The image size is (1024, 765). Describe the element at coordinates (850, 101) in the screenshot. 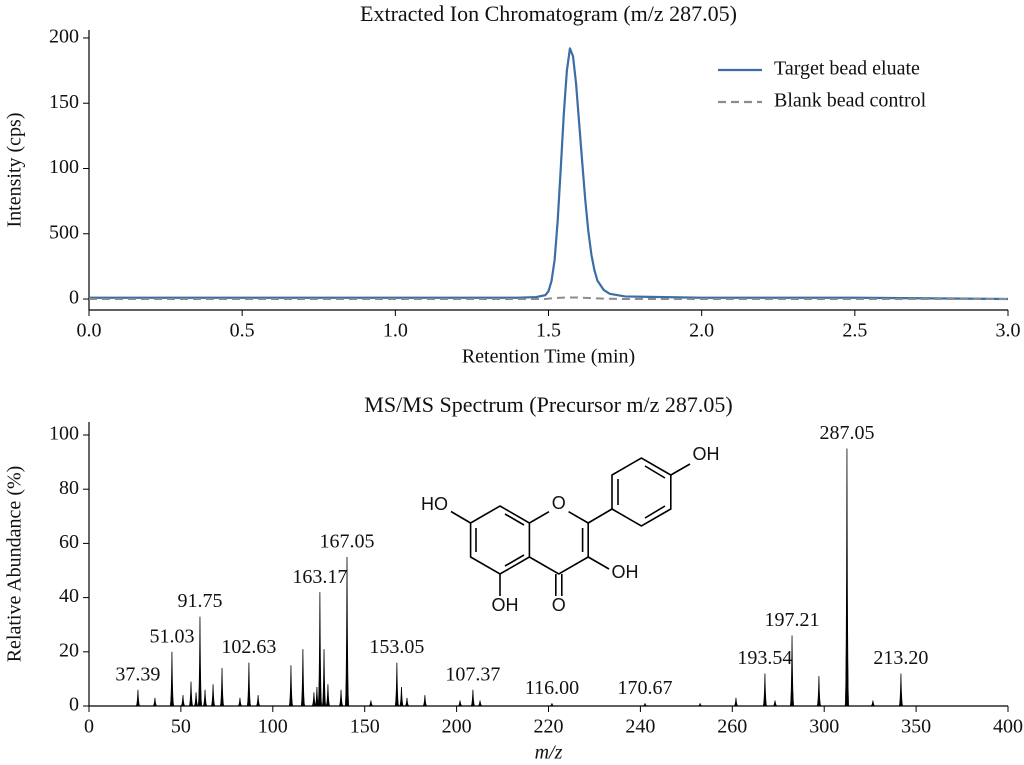

I see `legend-label: Blank bead control` at that location.